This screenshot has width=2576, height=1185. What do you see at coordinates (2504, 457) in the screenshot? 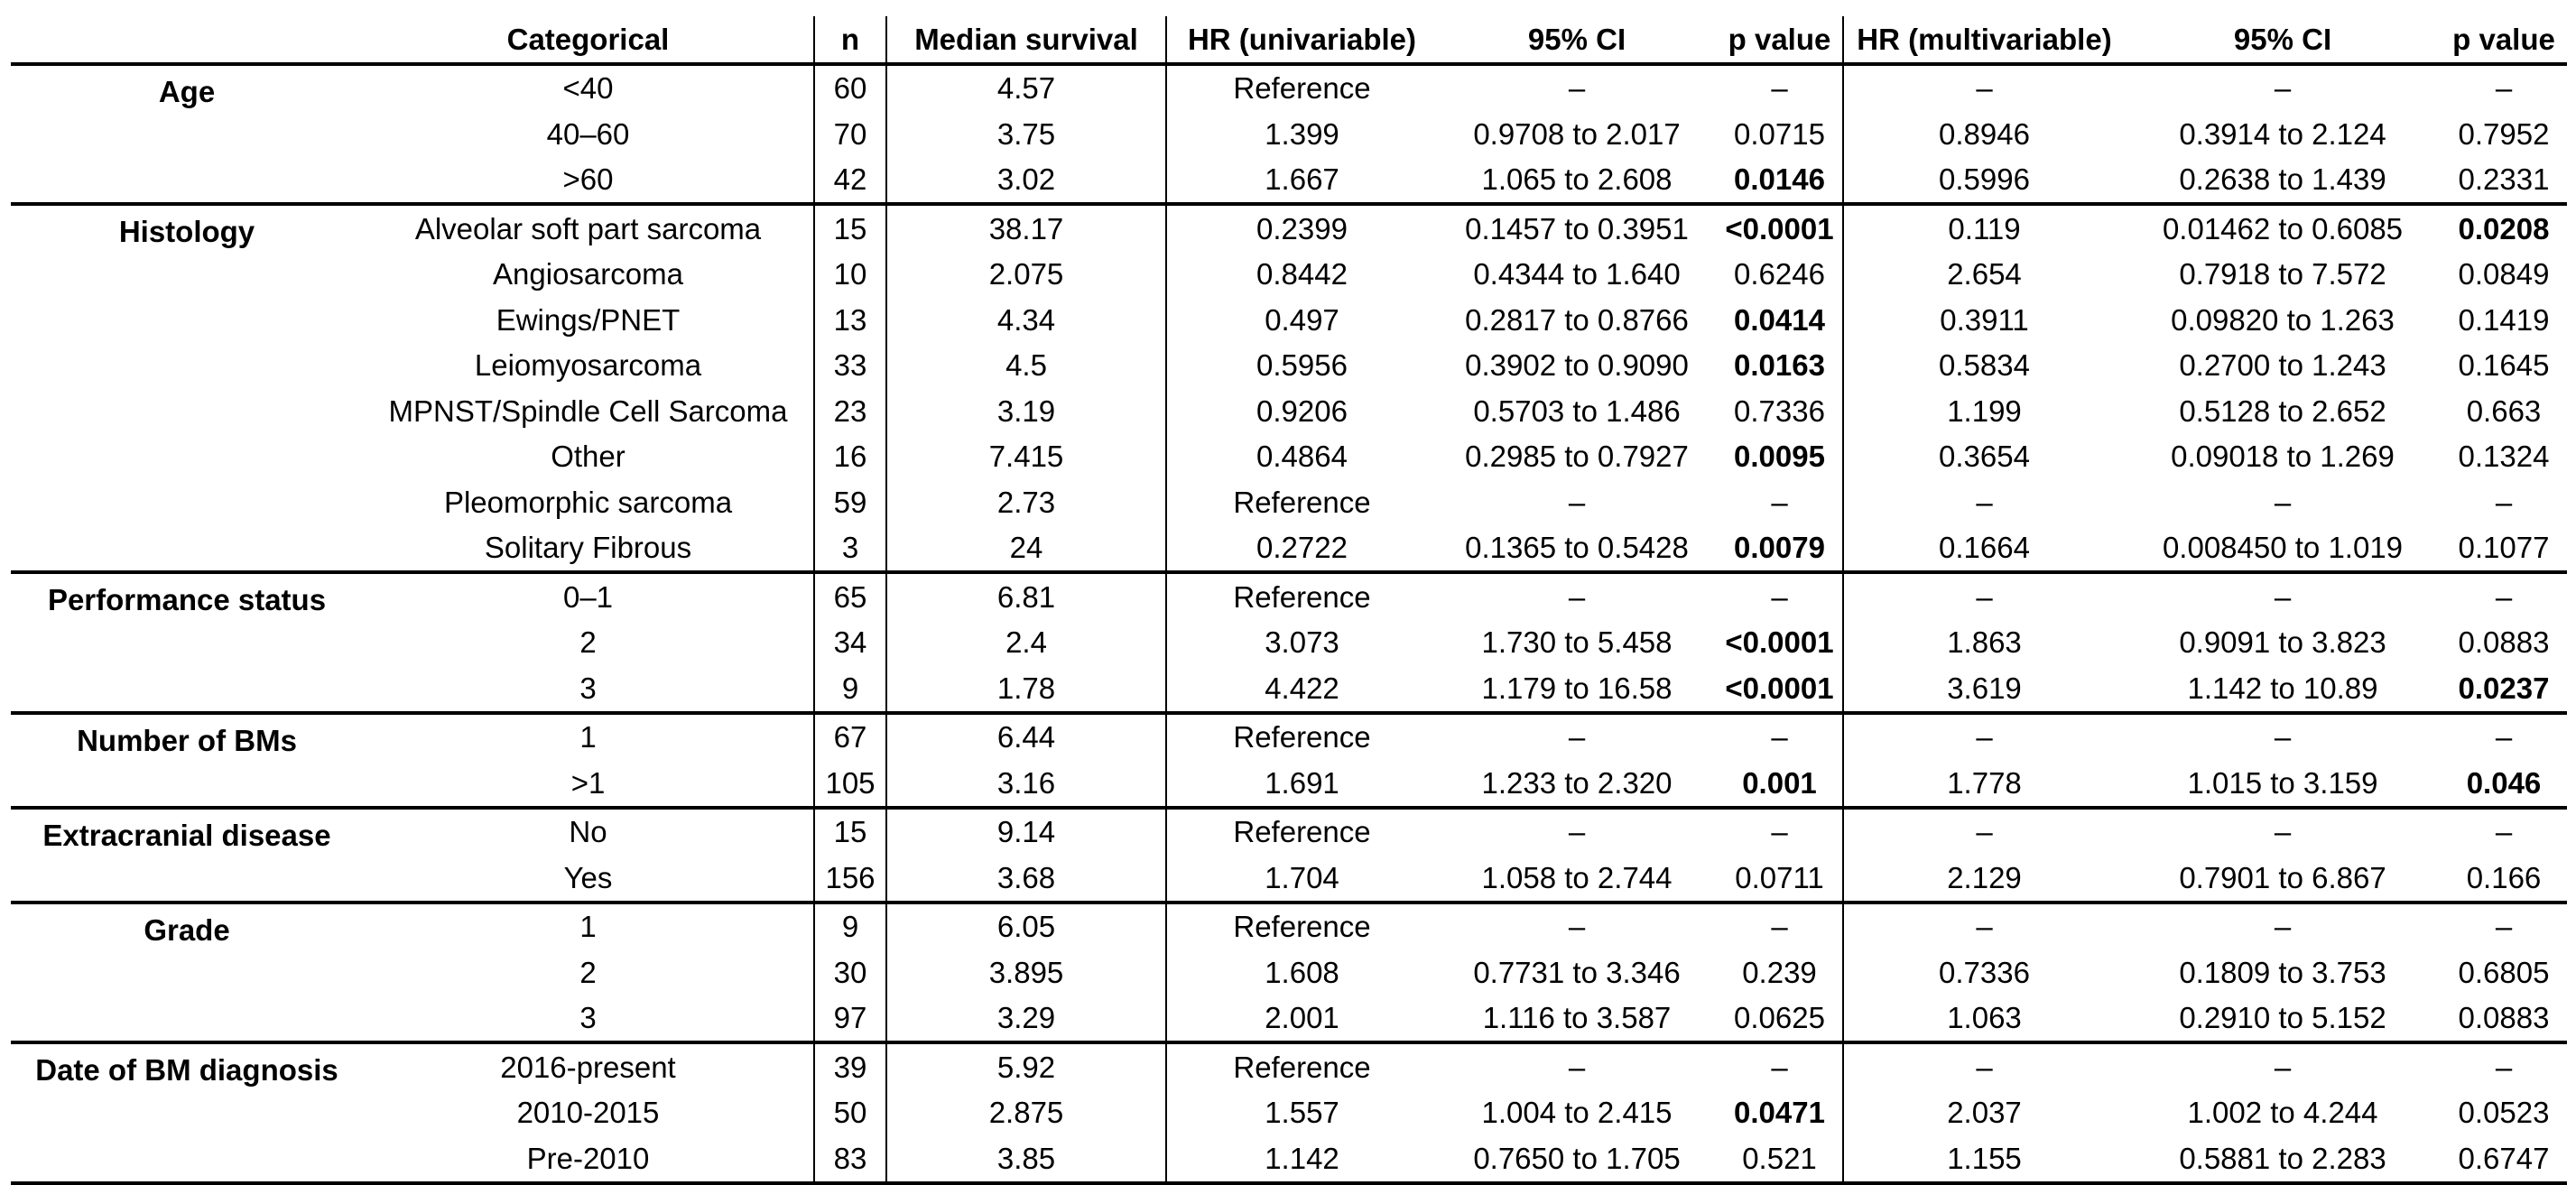
I see `cell-p-multivariable: 0.1324` at bounding box center [2504, 457].